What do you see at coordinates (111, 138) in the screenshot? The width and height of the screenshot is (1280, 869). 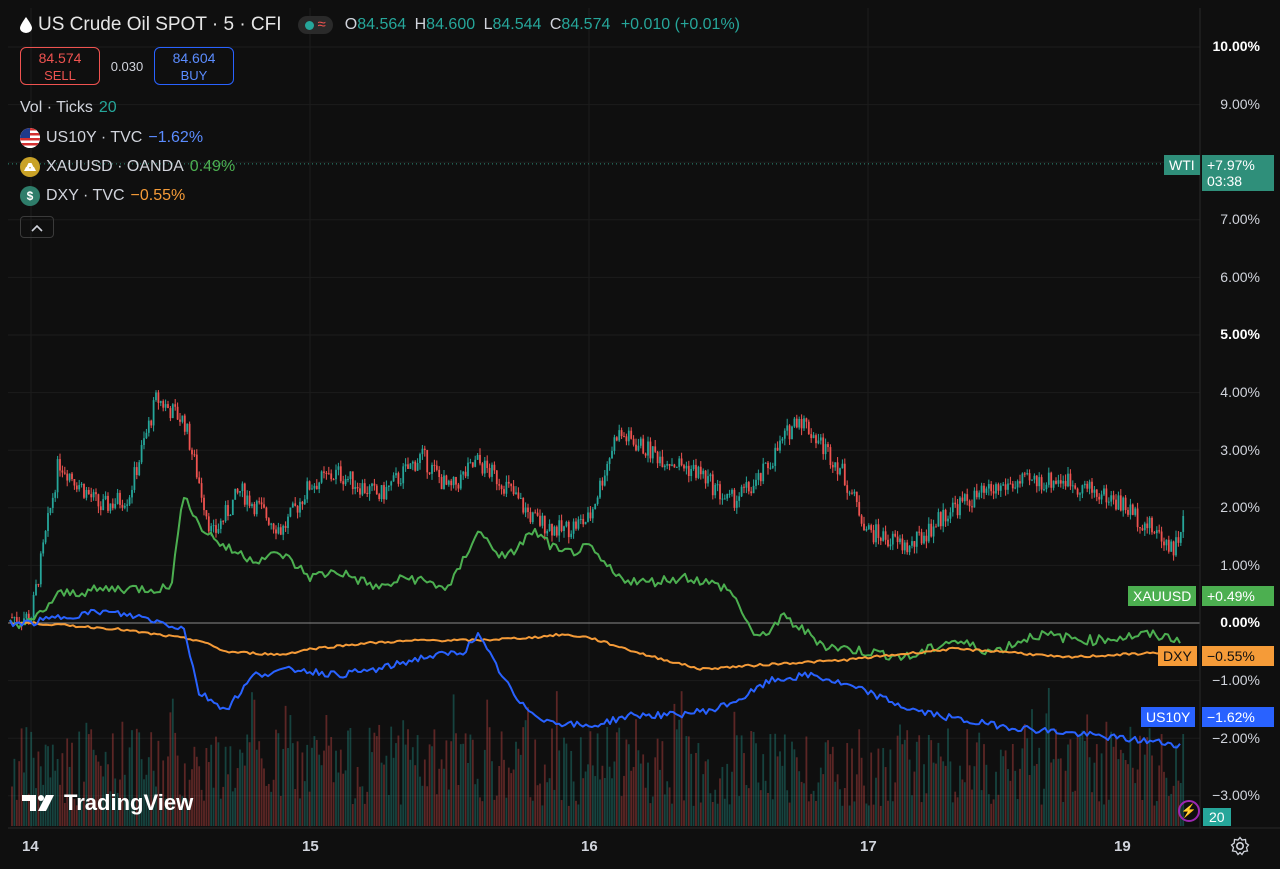 I see `legend-us10y: US10Y · TVC −1.62%` at bounding box center [111, 138].